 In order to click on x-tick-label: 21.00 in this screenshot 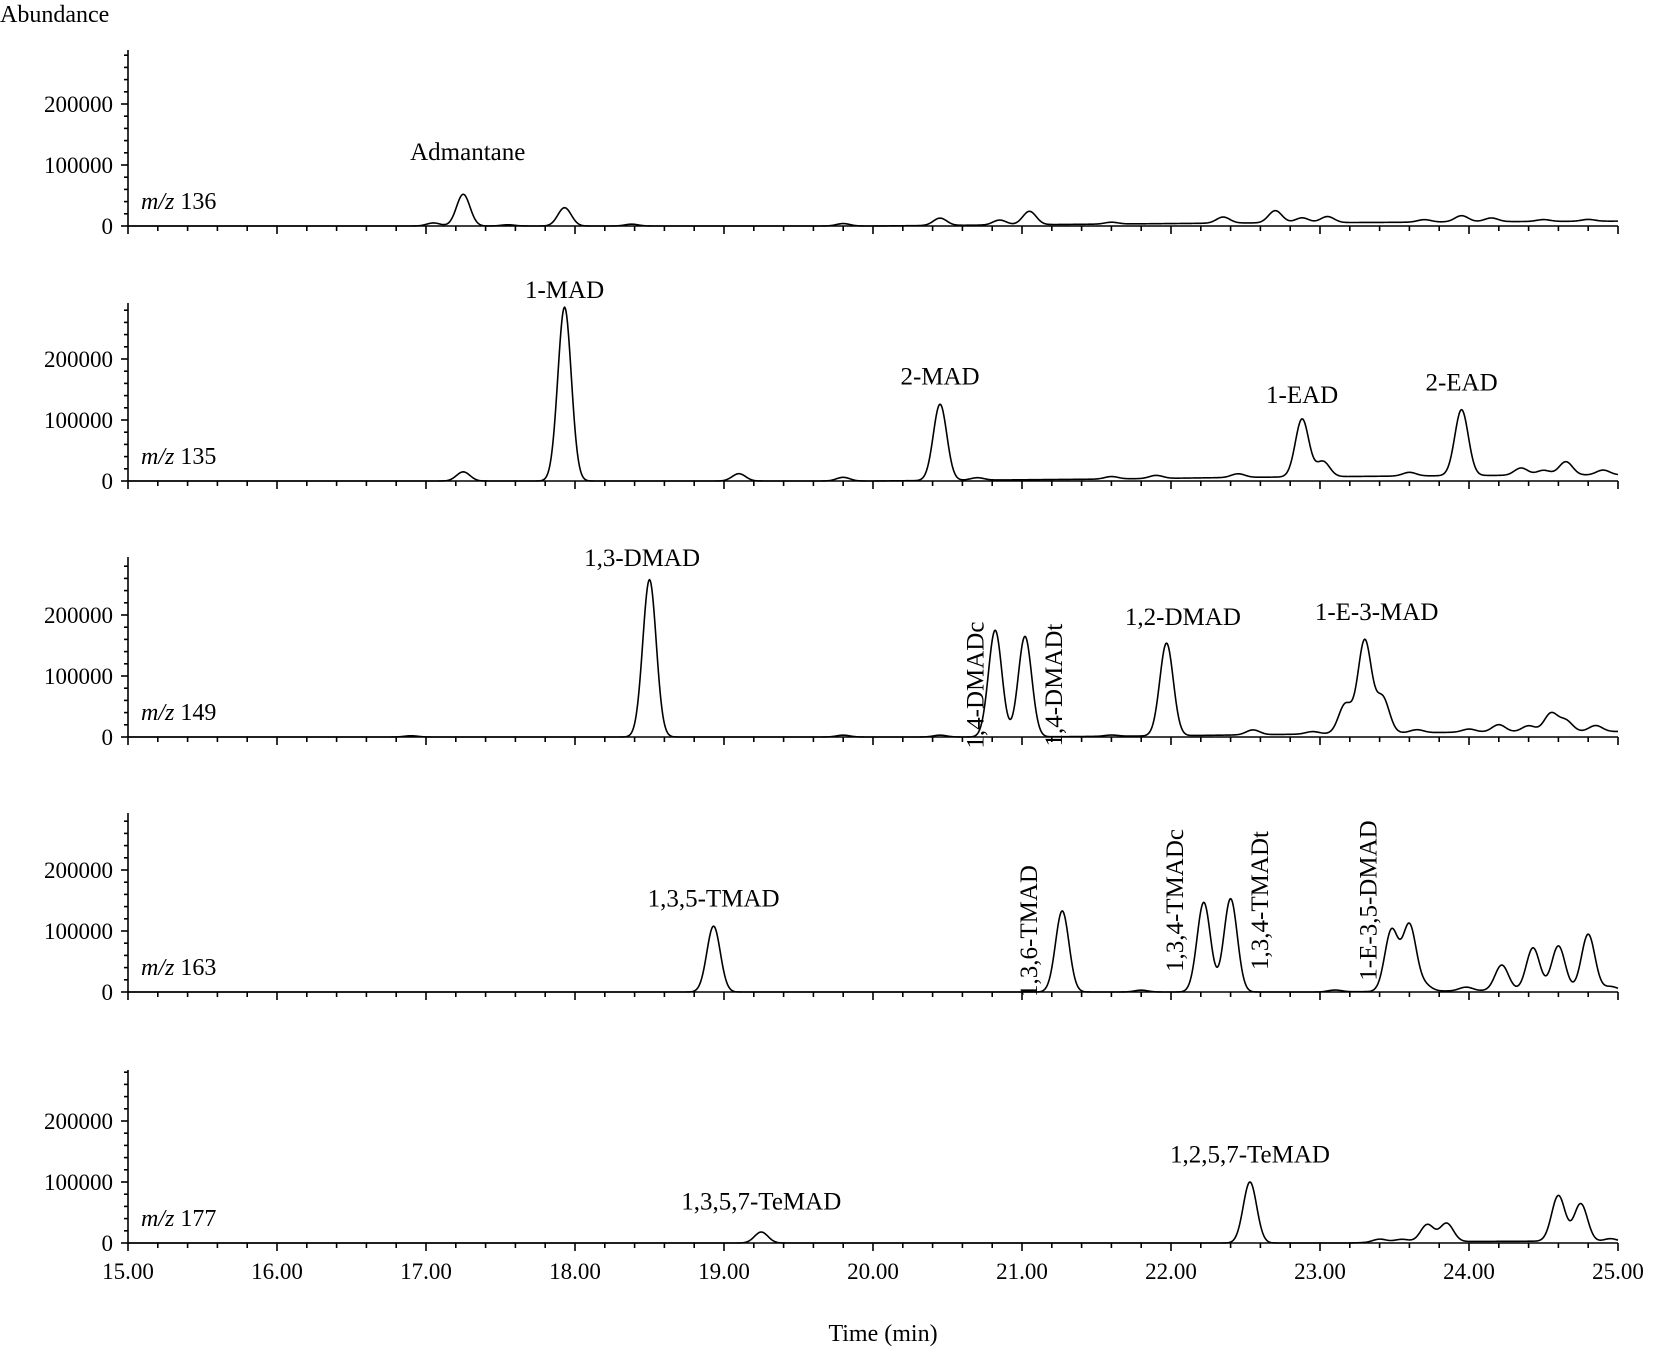, I will do `click(1022, 1271)`.